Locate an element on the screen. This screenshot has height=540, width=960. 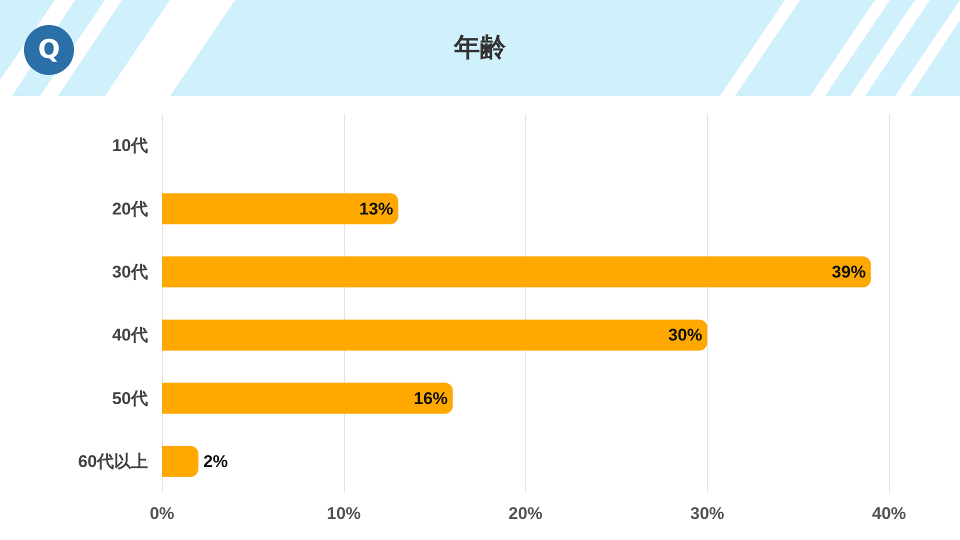
data-label: 39% is located at coordinates (849, 272).